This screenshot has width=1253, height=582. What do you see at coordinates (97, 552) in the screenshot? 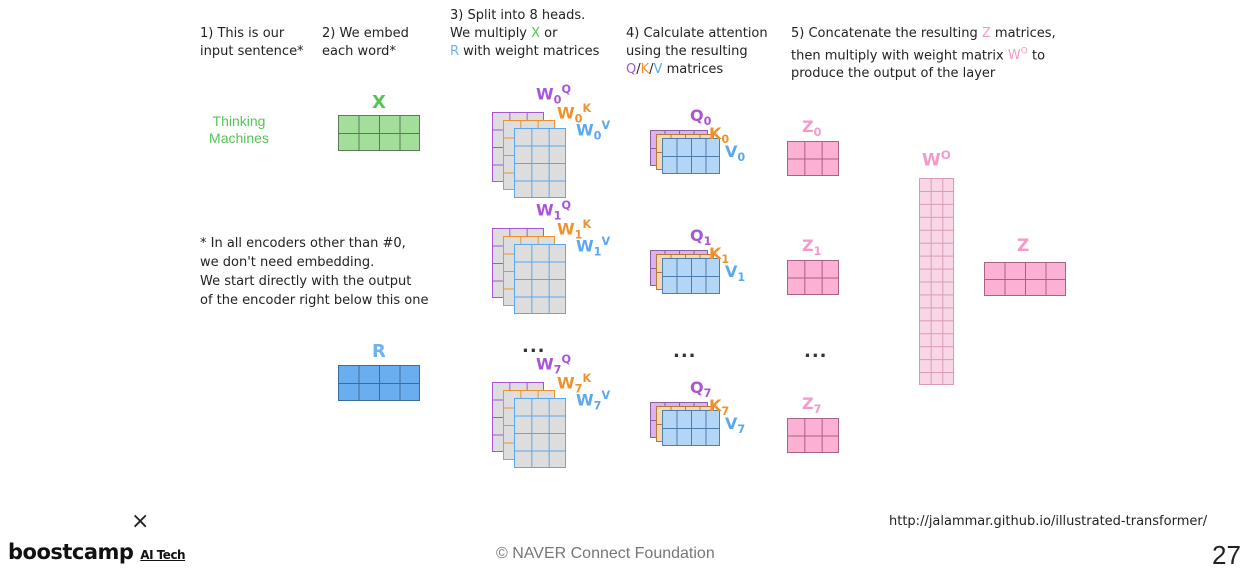
I see `boostcamp-logo: boostcamp AI Tech` at bounding box center [97, 552].